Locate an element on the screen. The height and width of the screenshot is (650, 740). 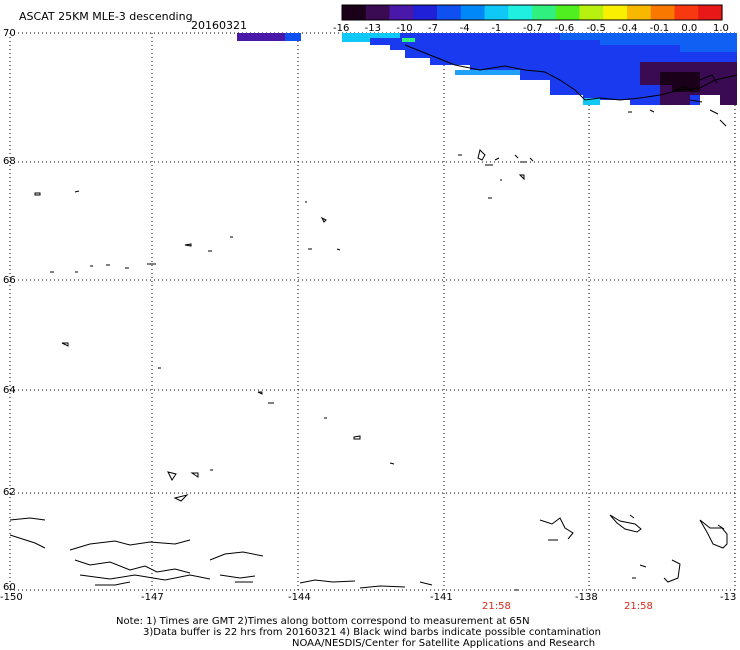
colorbar-tick-label: -16 is located at coordinates (341, 28).